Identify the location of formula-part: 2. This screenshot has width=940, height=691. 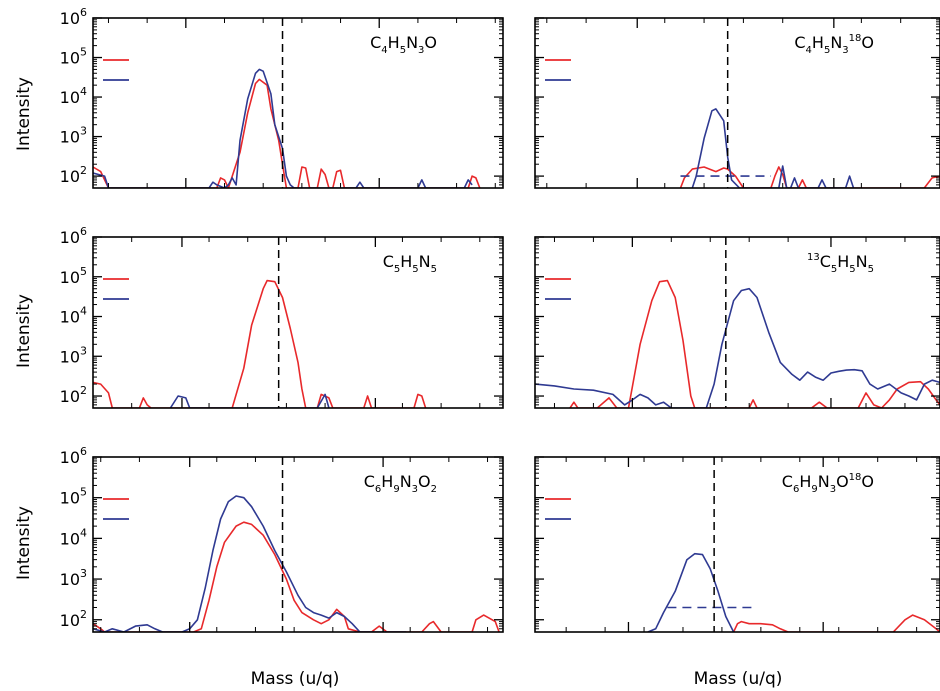
(434, 489).